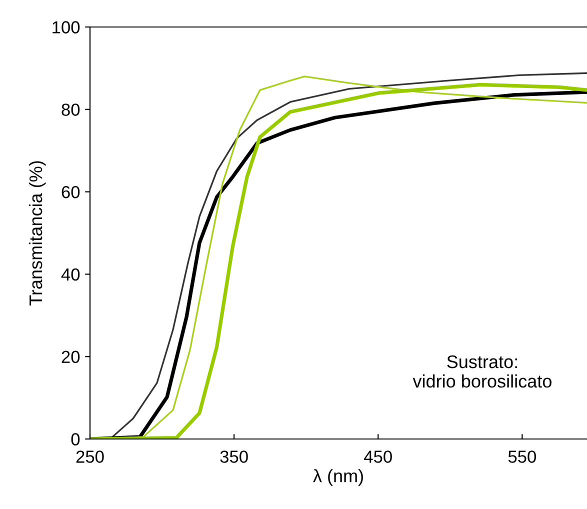 This screenshot has height=509, width=587. What do you see at coordinates (234, 456) in the screenshot?
I see `x-tick-label: 350` at bounding box center [234, 456].